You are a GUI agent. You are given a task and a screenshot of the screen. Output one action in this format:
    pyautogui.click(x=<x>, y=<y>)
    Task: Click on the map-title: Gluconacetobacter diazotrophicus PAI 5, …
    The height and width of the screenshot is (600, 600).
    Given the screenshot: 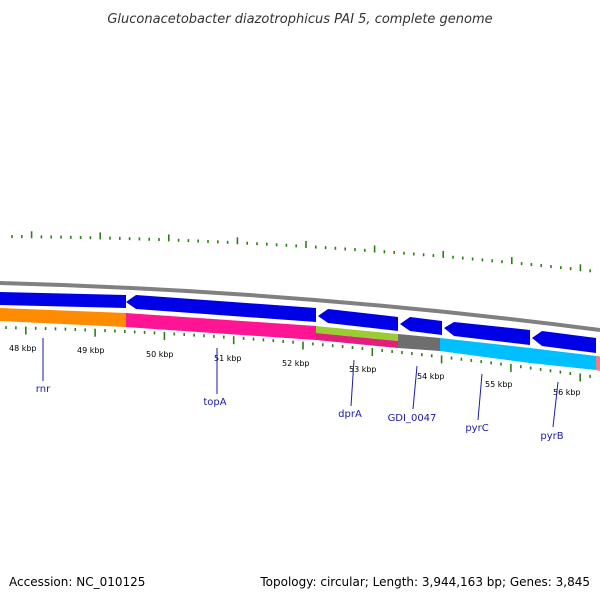 What is the action you would take?
    pyautogui.click(x=299, y=19)
    